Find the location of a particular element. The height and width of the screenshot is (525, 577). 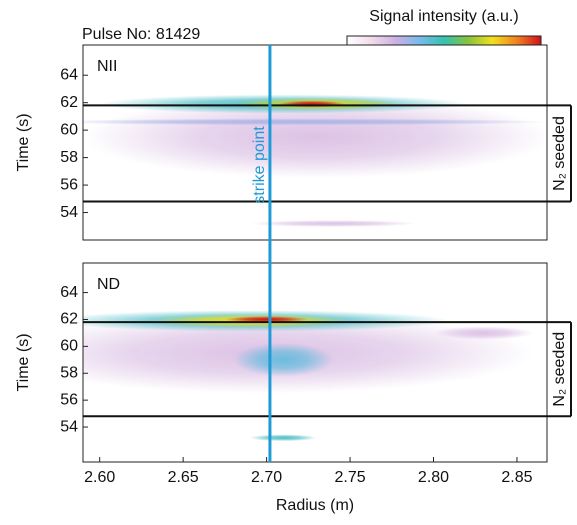

chart-title: Pulse No: 81429 is located at coordinates (141, 34).